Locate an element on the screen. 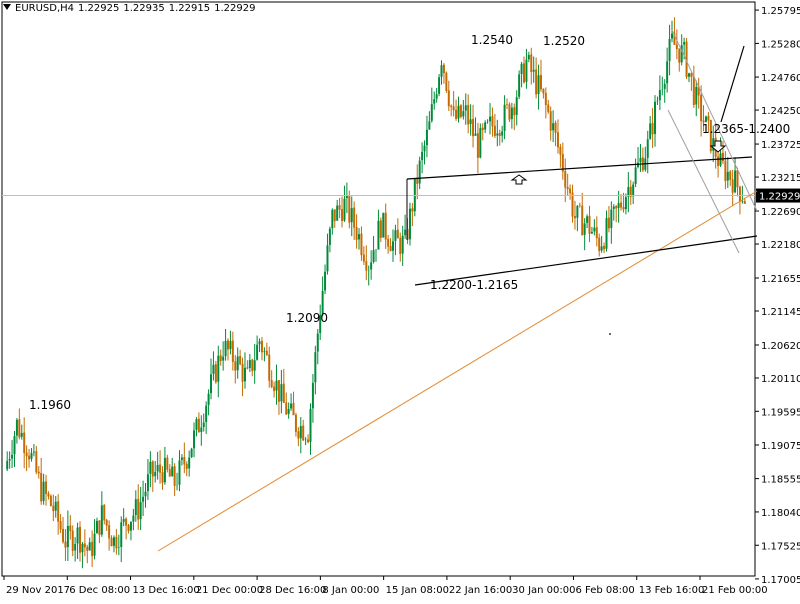  x-tick-label: 8 Jan 00:00 is located at coordinates (350, 590).